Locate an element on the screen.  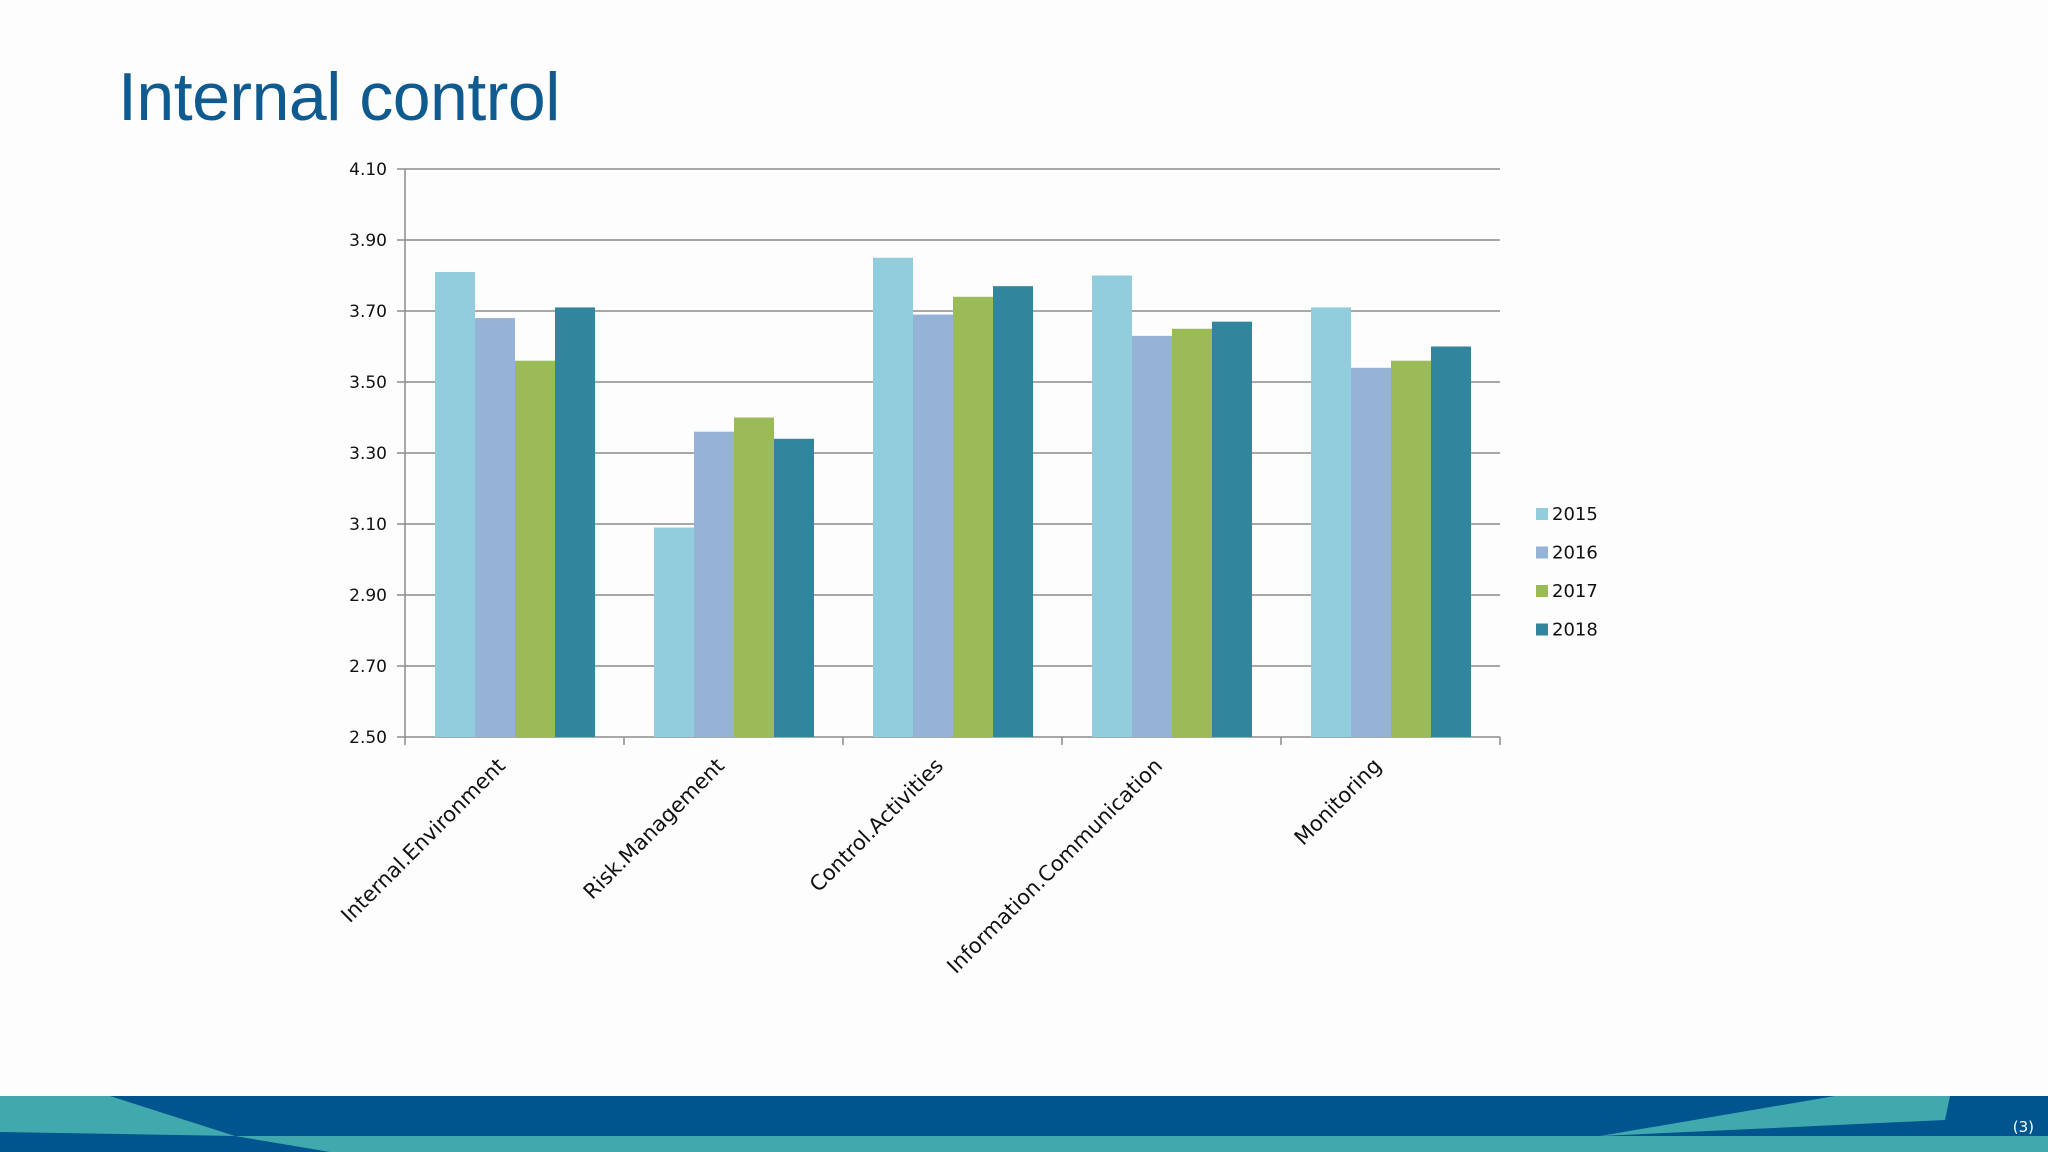
legend-label-2017: 2017 is located at coordinates (1575, 591).